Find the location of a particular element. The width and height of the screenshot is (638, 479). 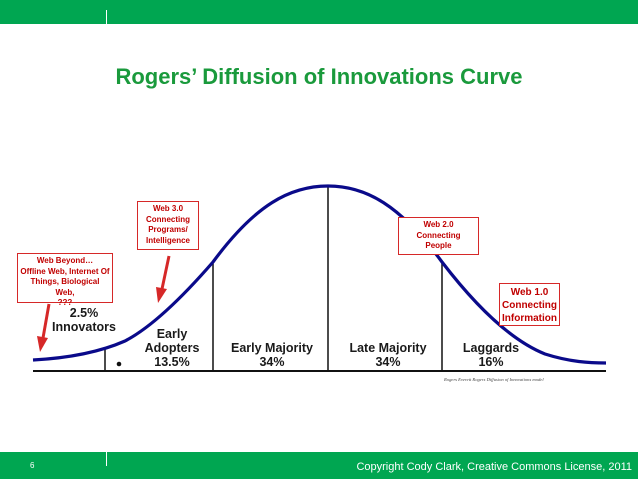

curve-point-dot is located at coordinates (119, 364).